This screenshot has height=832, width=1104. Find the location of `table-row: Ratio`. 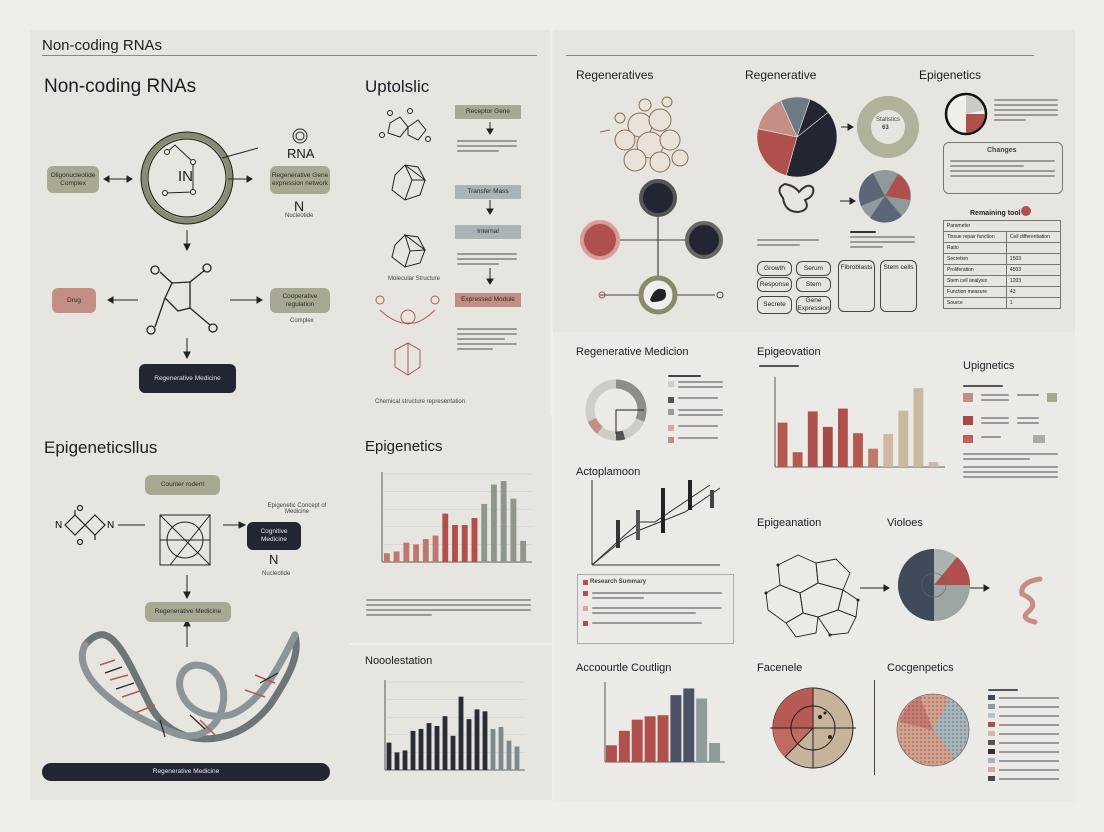

table-row: Ratio is located at coordinates (1002, 248).